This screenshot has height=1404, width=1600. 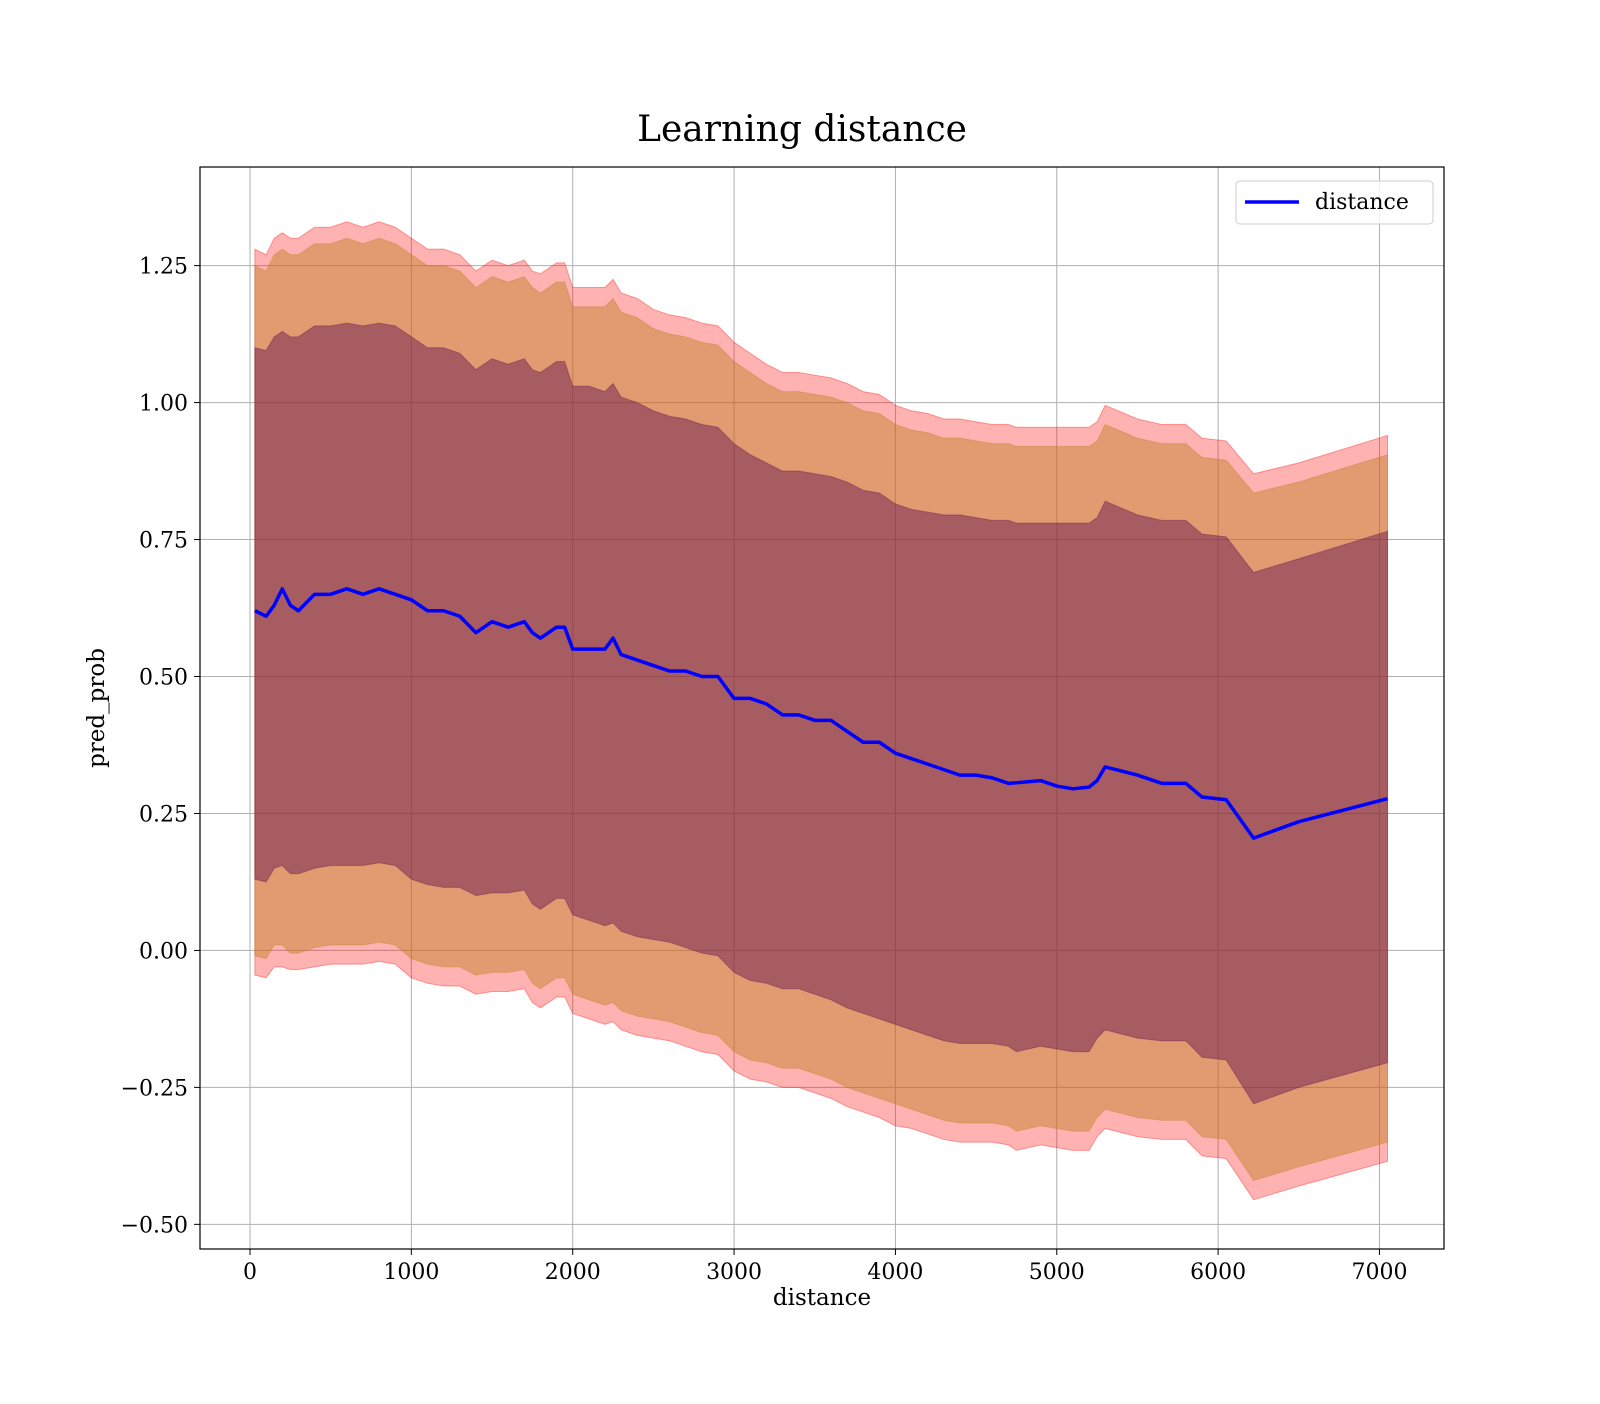 I want to click on series-line-distance, so click(x=821, y=713).